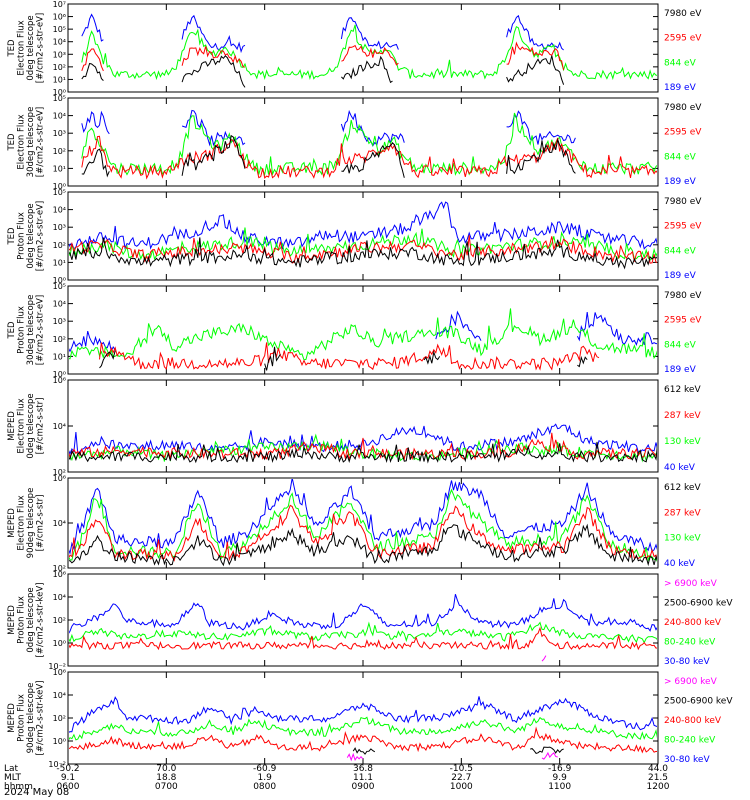 This screenshot has height=800, width=750. Describe the element at coordinates (693, 623) in the screenshot. I see `legend-entry: 240-800 keV` at that location.